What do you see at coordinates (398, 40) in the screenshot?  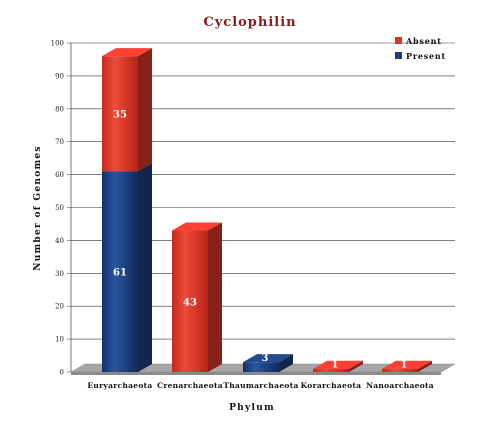 I see `legend-swatch-absent` at bounding box center [398, 40].